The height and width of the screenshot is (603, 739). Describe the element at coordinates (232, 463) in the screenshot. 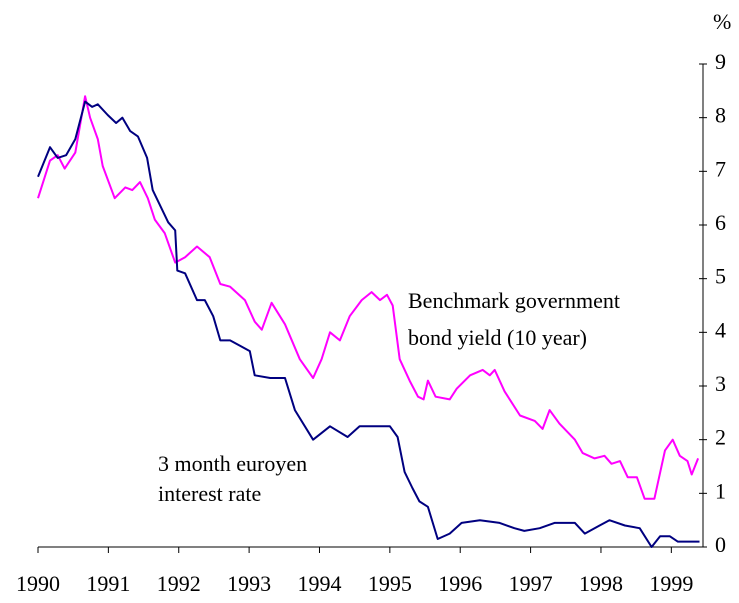

I see `series-annotation: 3 month euroyen` at that location.